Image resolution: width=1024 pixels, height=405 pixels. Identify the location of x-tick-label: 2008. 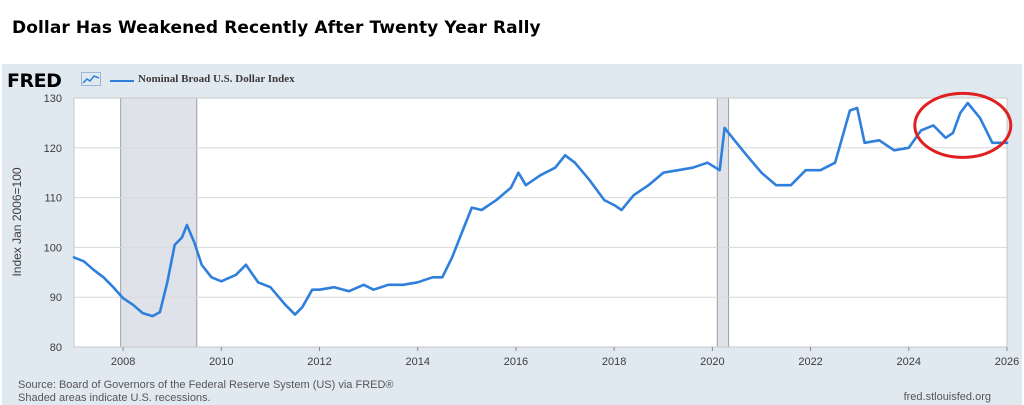
(123, 362).